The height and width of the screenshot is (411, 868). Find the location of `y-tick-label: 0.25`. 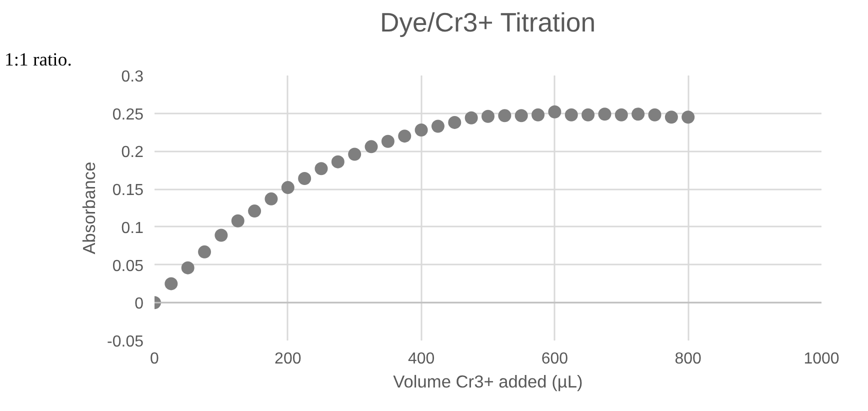

y-tick-label: 0.25 is located at coordinates (128, 115).